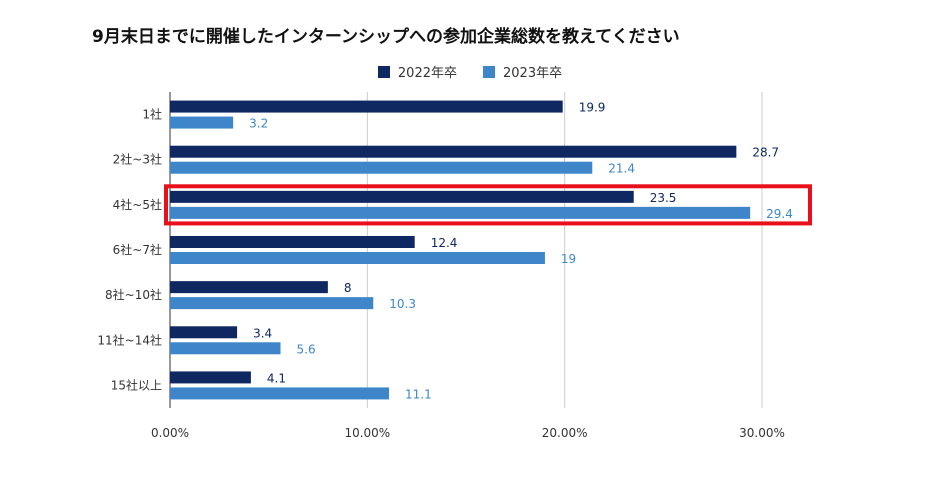 The width and height of the screenshot is (940, 483). What do you see at coordinates (383, 71) in the screenshot?
I see `legend-swatch-2022` at bounding box center [383, 71].